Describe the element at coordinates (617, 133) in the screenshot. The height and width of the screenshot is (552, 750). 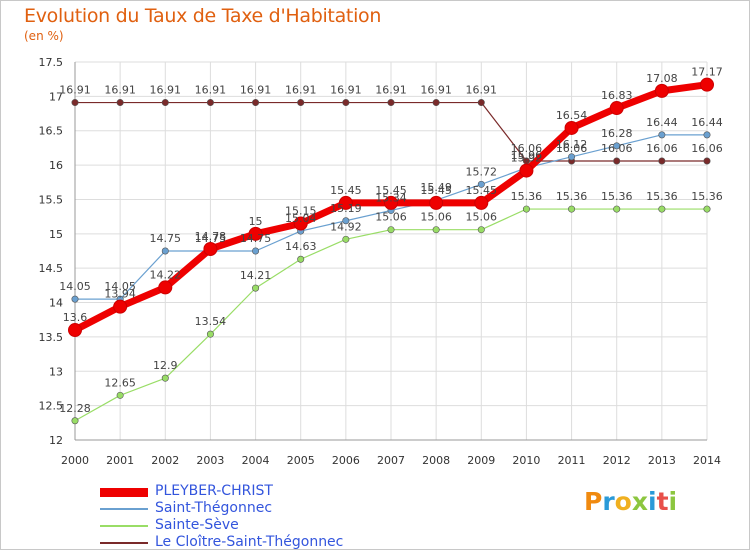
I see `data-label: 16.28` at that location.